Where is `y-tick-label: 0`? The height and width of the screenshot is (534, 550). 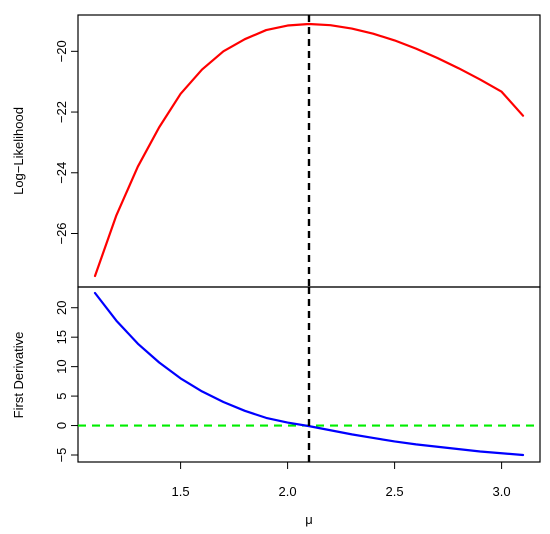
y-tick-label: 0 is located at coordinates (61, 425).